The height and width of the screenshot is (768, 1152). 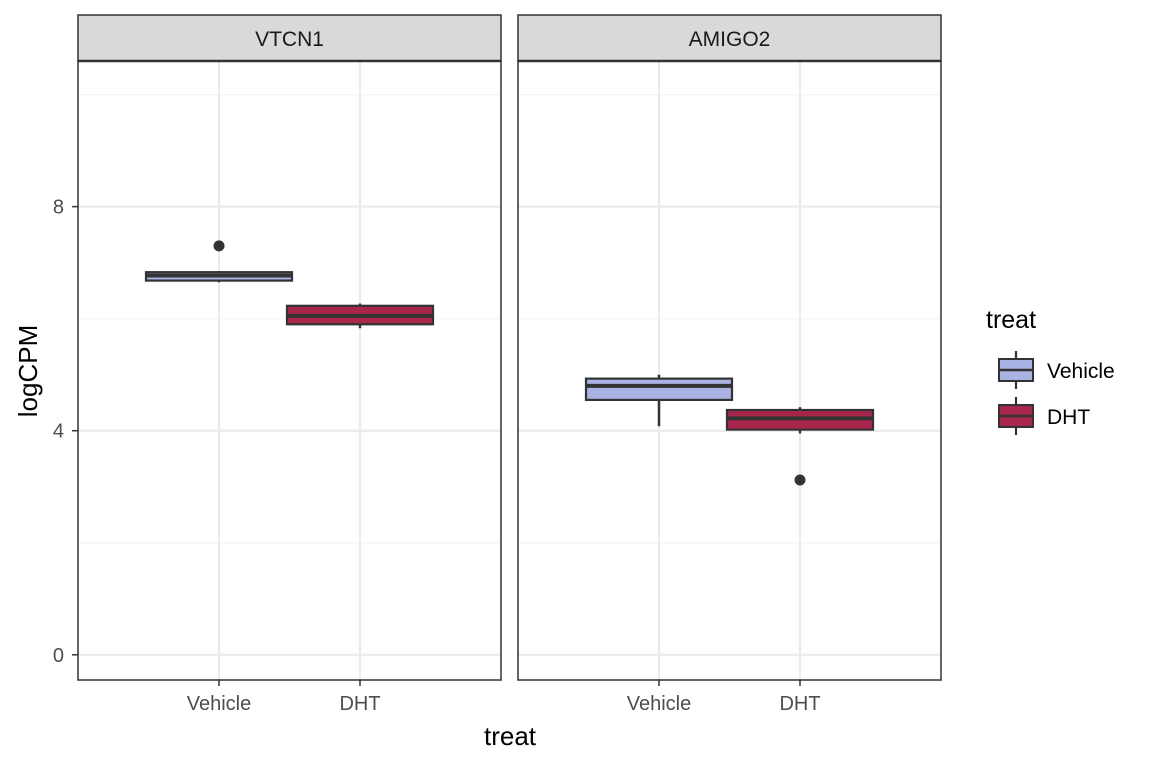 What do you see at coordinates (58, 432) in the screenshot?
I see `y-tick-label: 4` at bounding box center [58, 432].